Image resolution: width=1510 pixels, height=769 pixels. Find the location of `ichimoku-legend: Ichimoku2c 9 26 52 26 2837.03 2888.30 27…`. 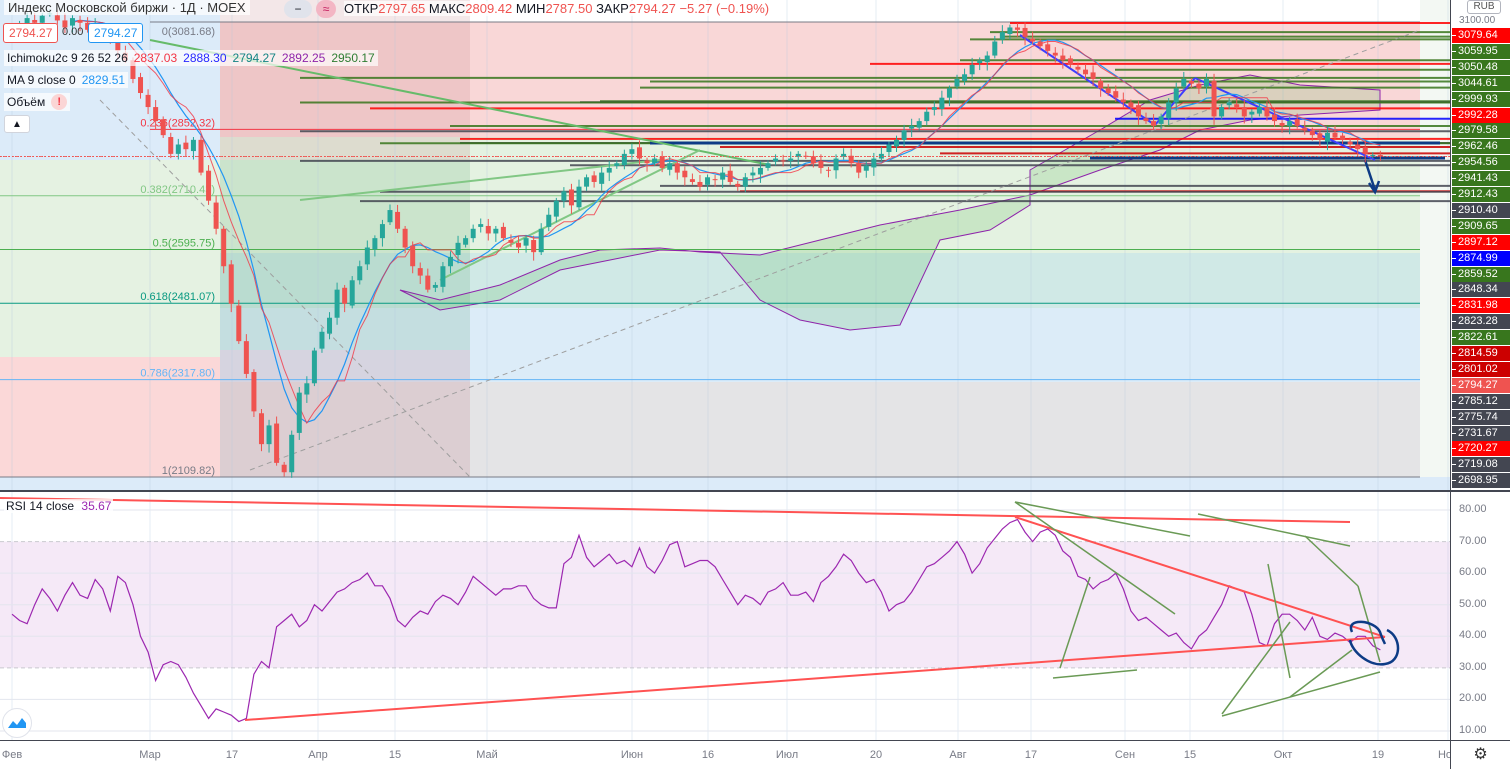

ichimoku-legend: Ichimoku2c 9 26 52 26 2837.03 2888.30 27… is located at coordinates (191, 58).